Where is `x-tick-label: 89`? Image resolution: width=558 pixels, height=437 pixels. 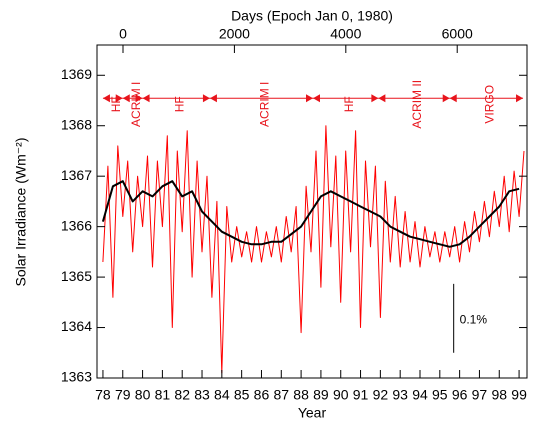
x-tick-label: 89 is located at coordinates (321, 395).